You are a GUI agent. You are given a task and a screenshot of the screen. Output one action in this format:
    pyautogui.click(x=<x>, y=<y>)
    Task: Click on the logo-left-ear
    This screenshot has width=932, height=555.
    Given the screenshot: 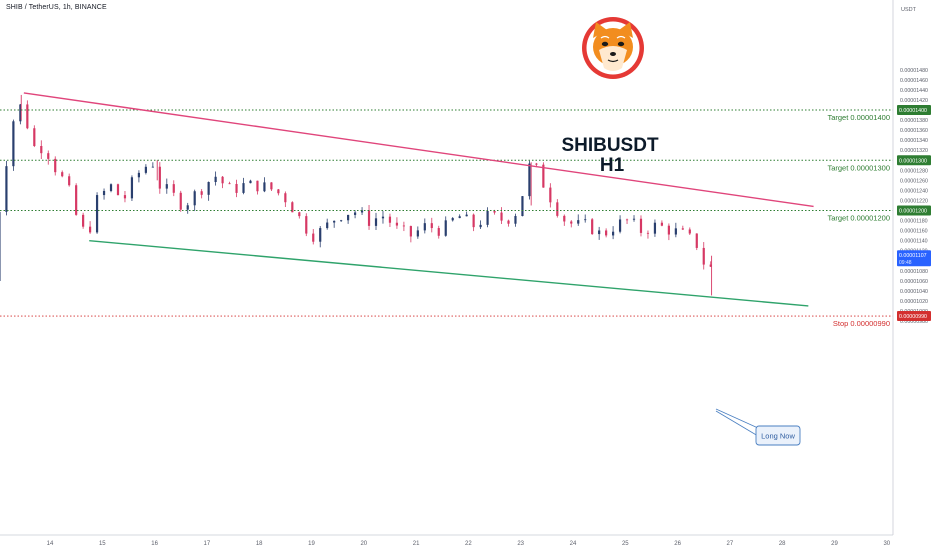 What is the action you would take?
    pyautogui.click(x=600, y=30)
    